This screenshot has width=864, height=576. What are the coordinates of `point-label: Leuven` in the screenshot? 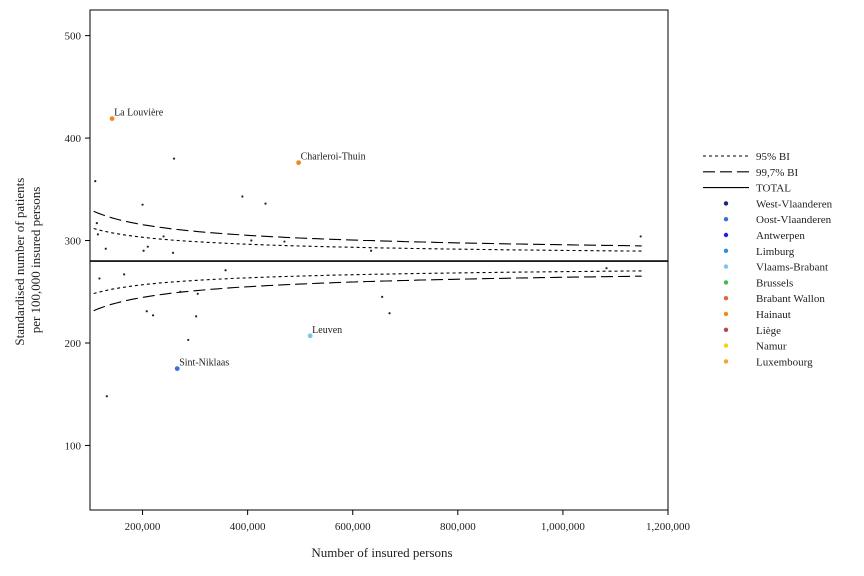 It's located at (327, 330).